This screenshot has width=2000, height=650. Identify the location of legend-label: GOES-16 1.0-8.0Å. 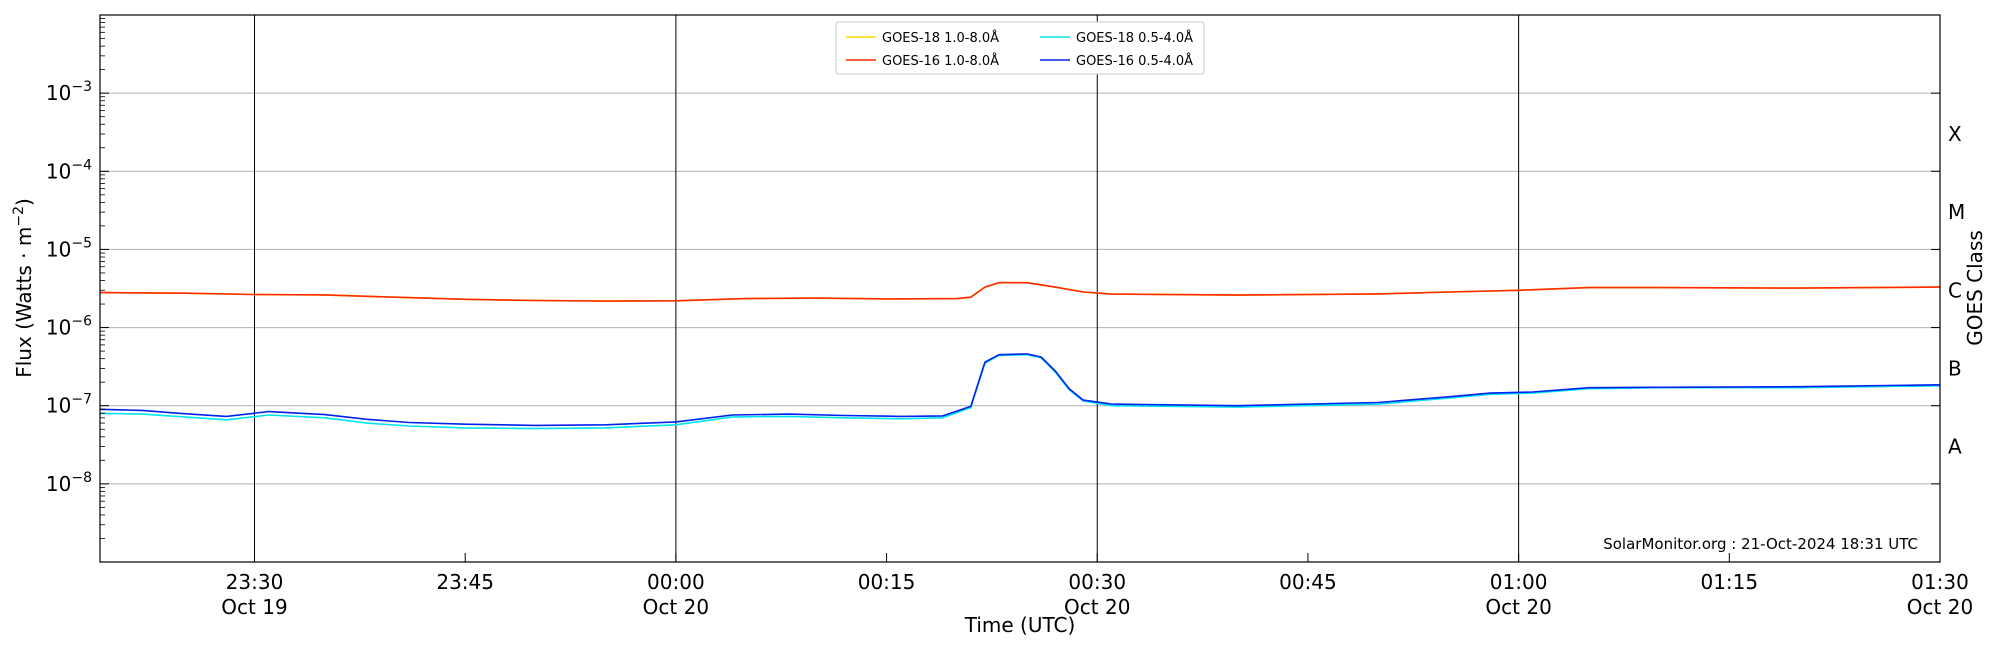
(940, 61).